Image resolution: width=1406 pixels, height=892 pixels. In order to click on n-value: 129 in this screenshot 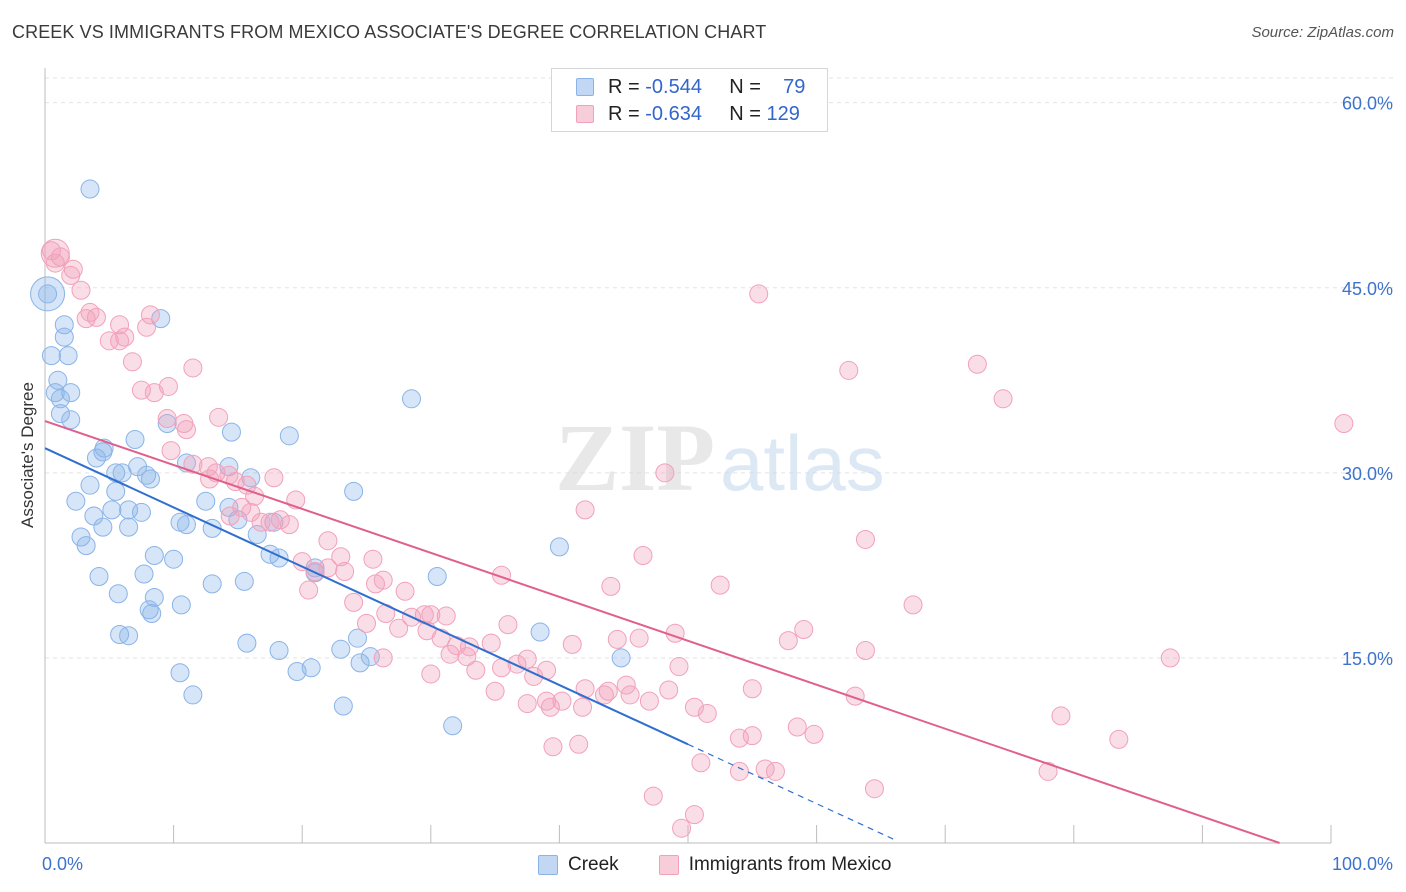, I will do `click(783, 113)`.